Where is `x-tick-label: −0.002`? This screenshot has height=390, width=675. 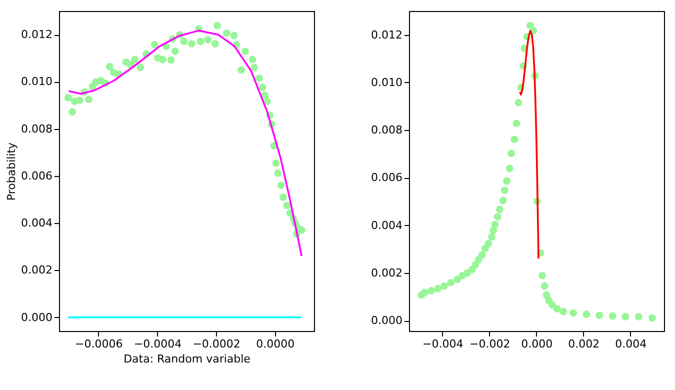 x-tick-label: −0.002 is located at coordinates (490, 344).